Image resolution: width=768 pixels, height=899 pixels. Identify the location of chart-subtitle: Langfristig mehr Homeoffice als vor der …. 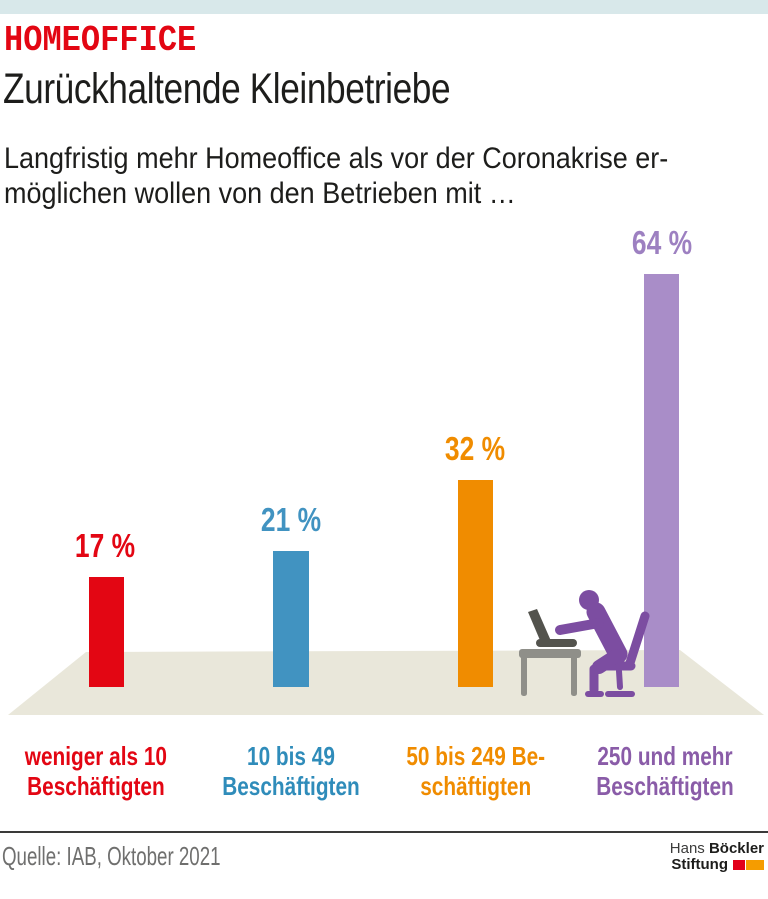
(336, 176).